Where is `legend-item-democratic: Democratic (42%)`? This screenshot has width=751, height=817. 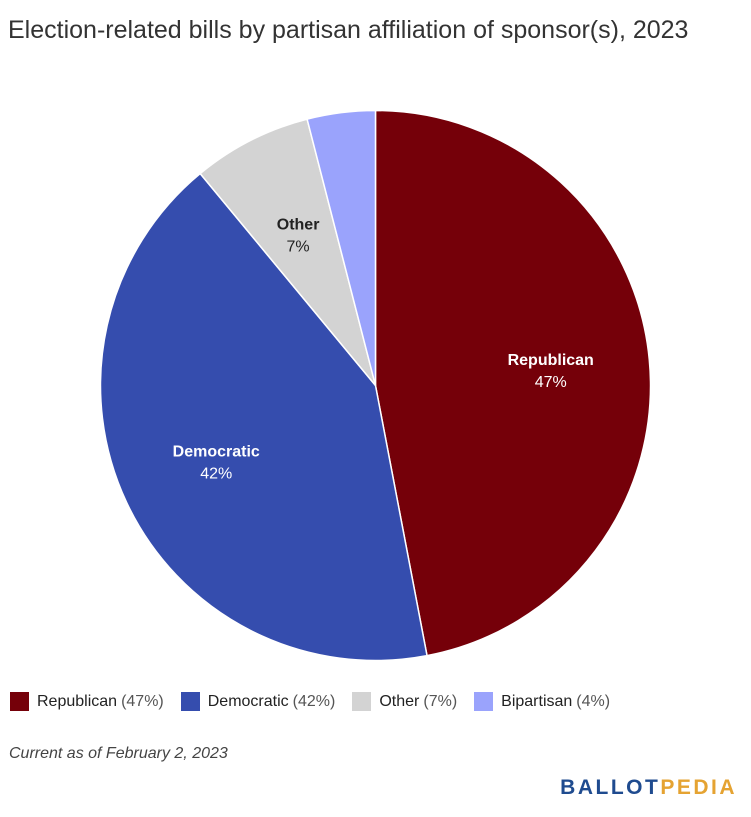
legend-item-democratic: Democratic (42%) is located at coordinates (258, 701).